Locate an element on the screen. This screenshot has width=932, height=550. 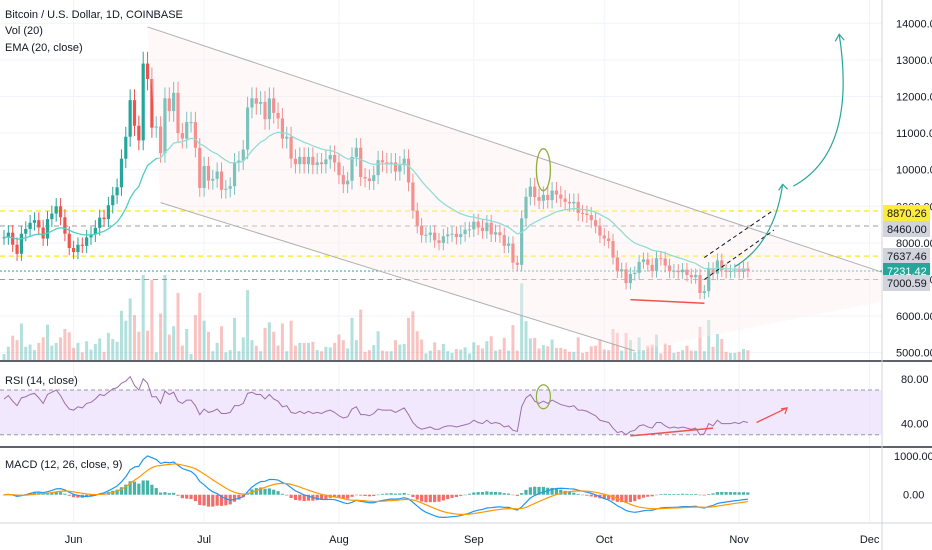
time-axis-label: Jul is located at coordinates (204, 540).